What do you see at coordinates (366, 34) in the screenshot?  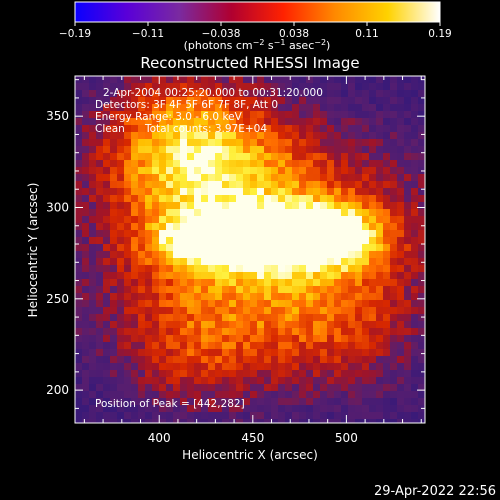 I see `colorbar-tick-label: 0.11` at bounding box center [366, 34].